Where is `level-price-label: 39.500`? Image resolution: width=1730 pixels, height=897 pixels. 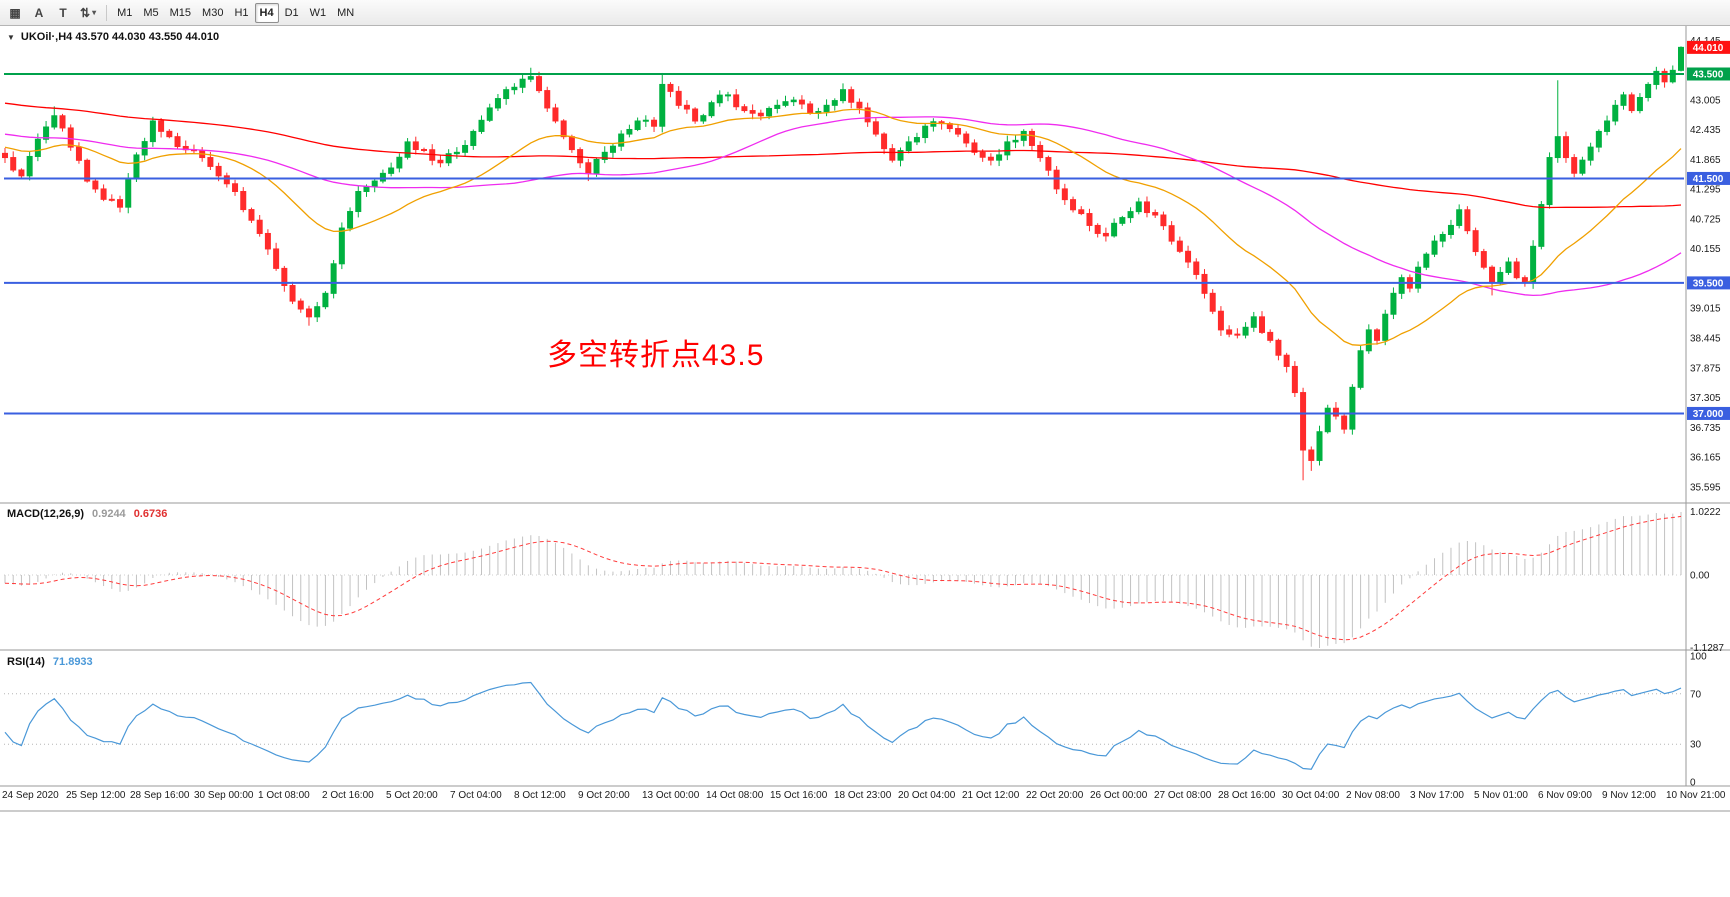
level-price-label: 39.500 is located at coordinates (1708, 283).